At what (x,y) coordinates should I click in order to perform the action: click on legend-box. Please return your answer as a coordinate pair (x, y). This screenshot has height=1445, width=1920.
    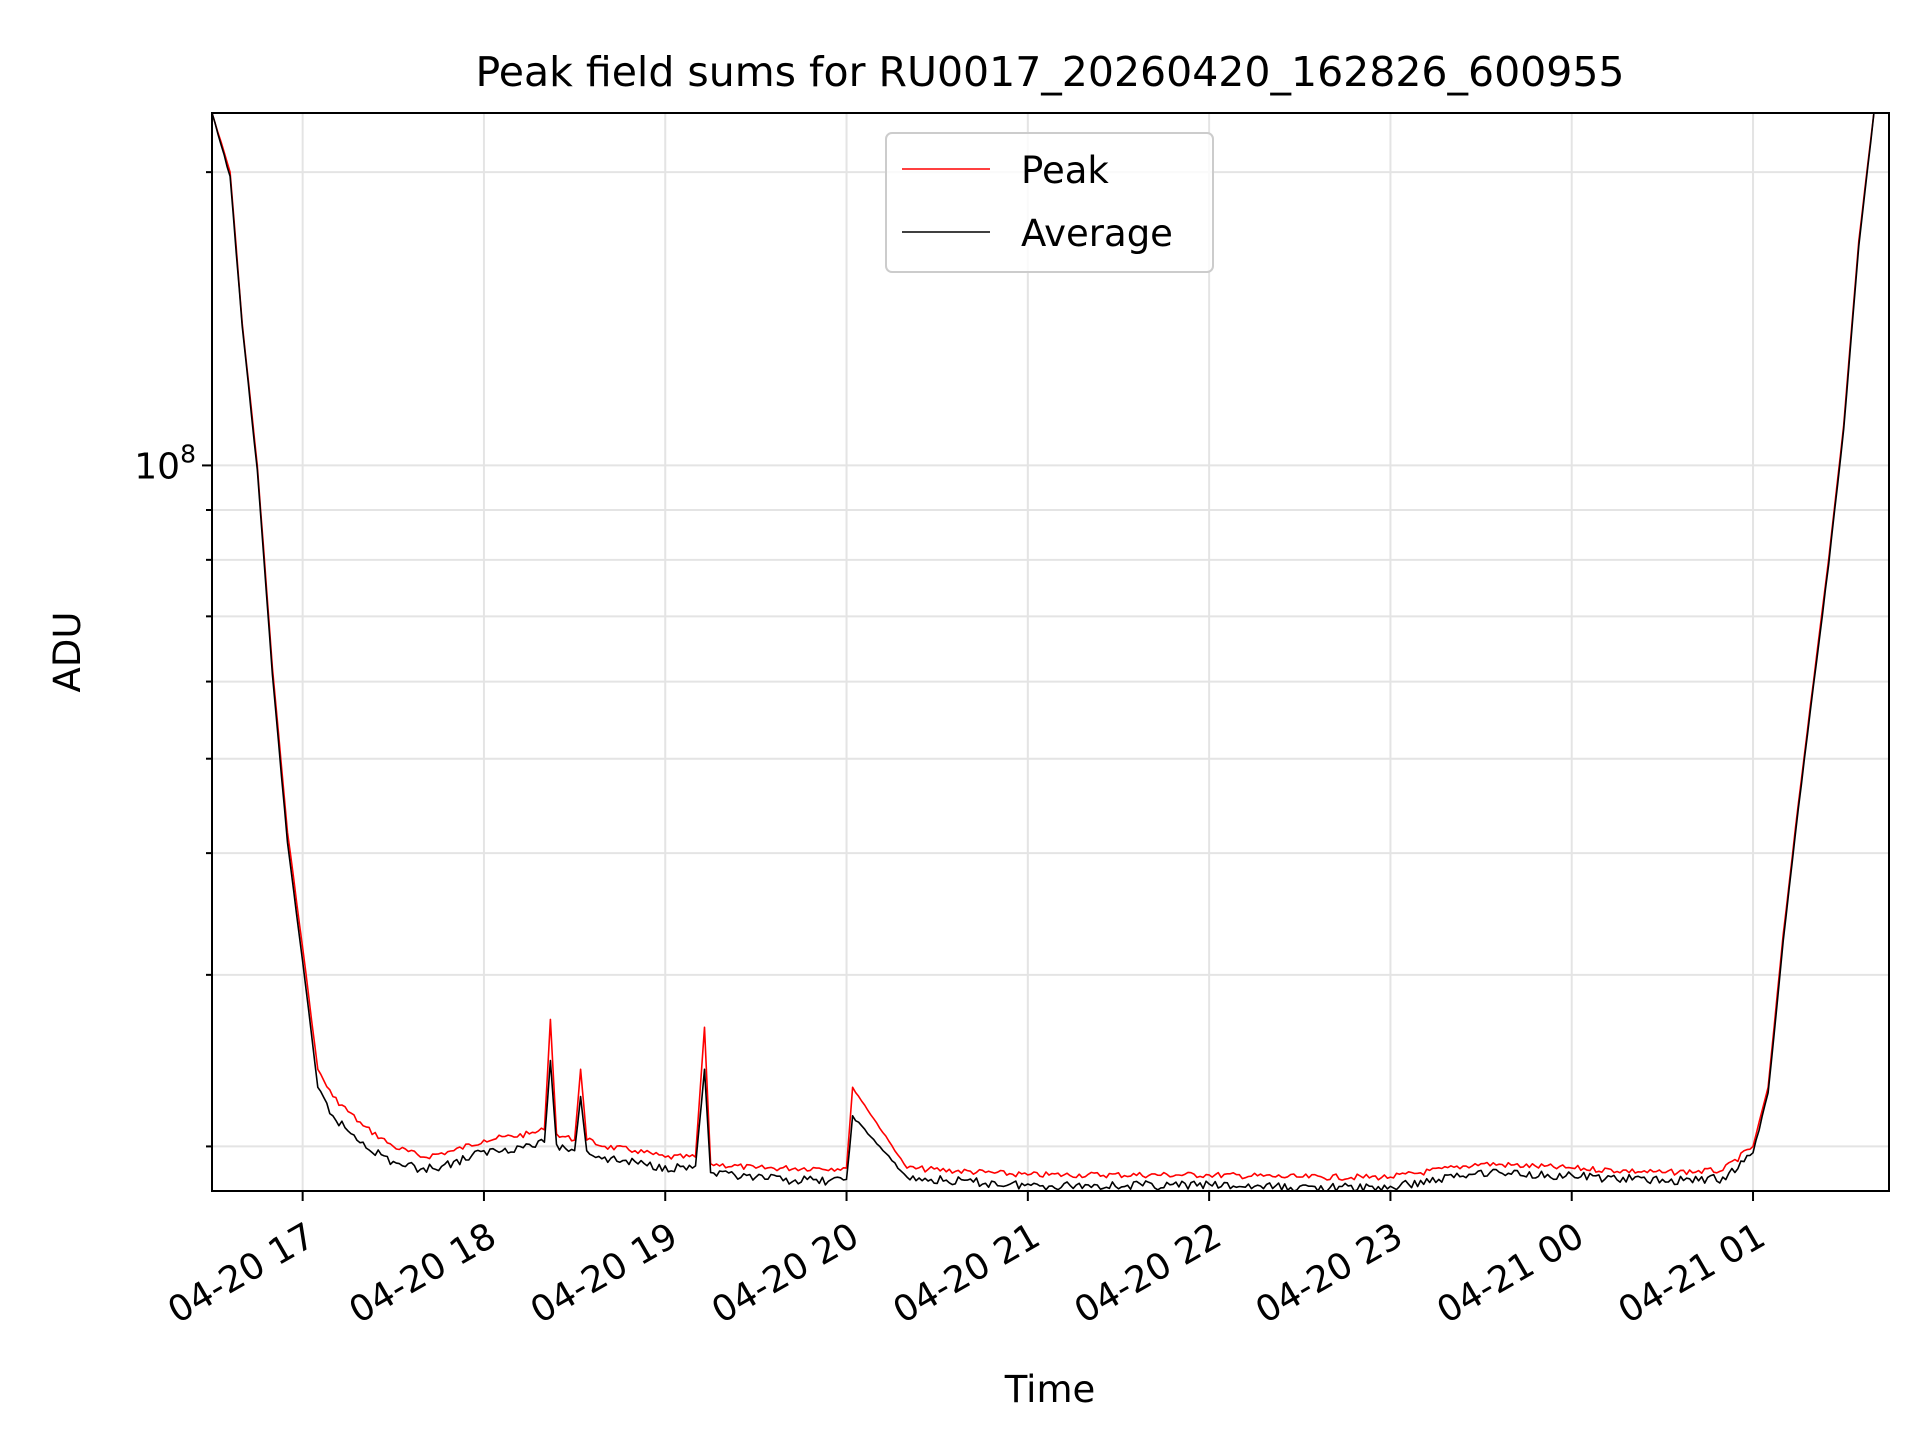
    Looking at the image, I should click on (1049, 202).